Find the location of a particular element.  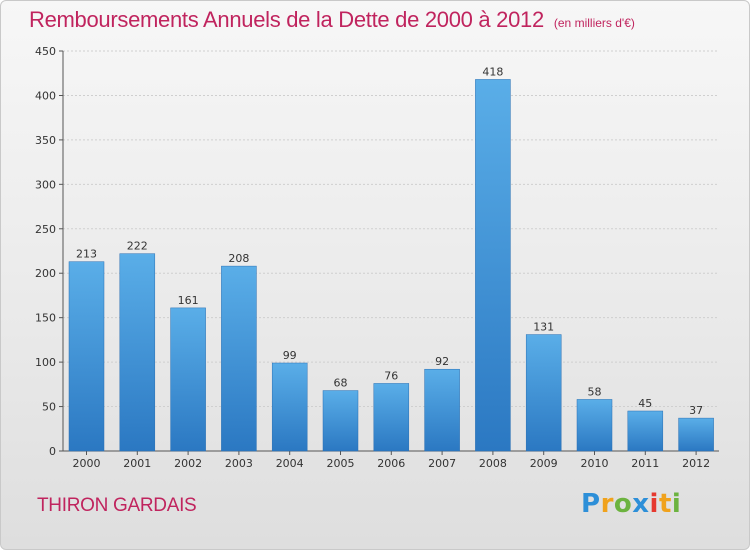

y-tick-label: 150 is located at coordinates (45, 318).